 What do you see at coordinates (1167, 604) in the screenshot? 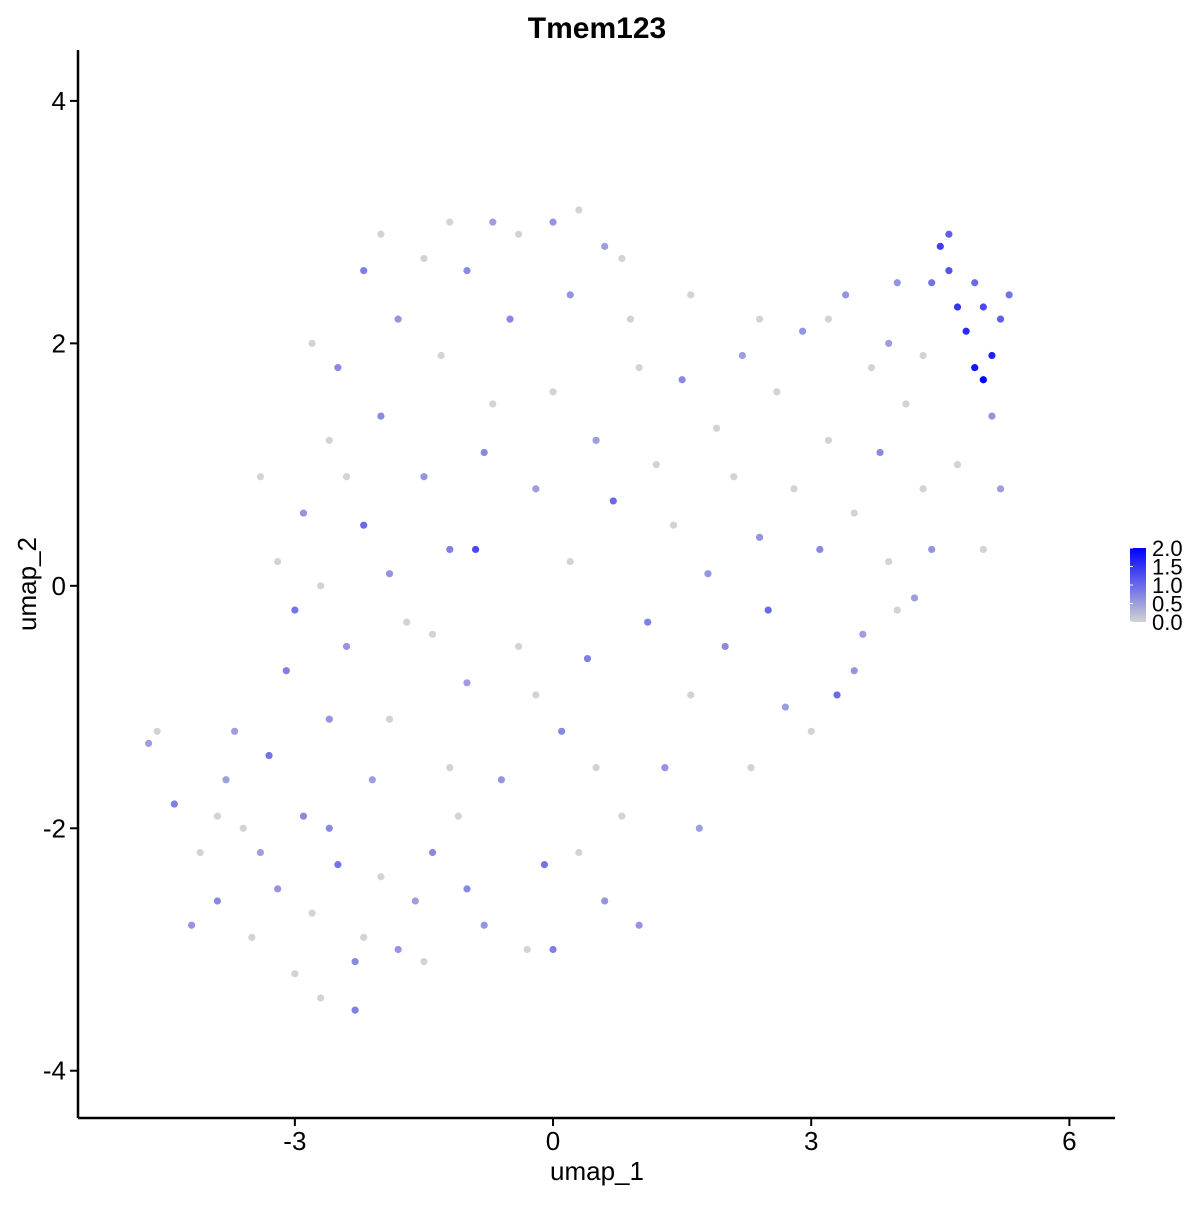
I see `color-tick-label: 0.5` at bounding box center [1167, 604].